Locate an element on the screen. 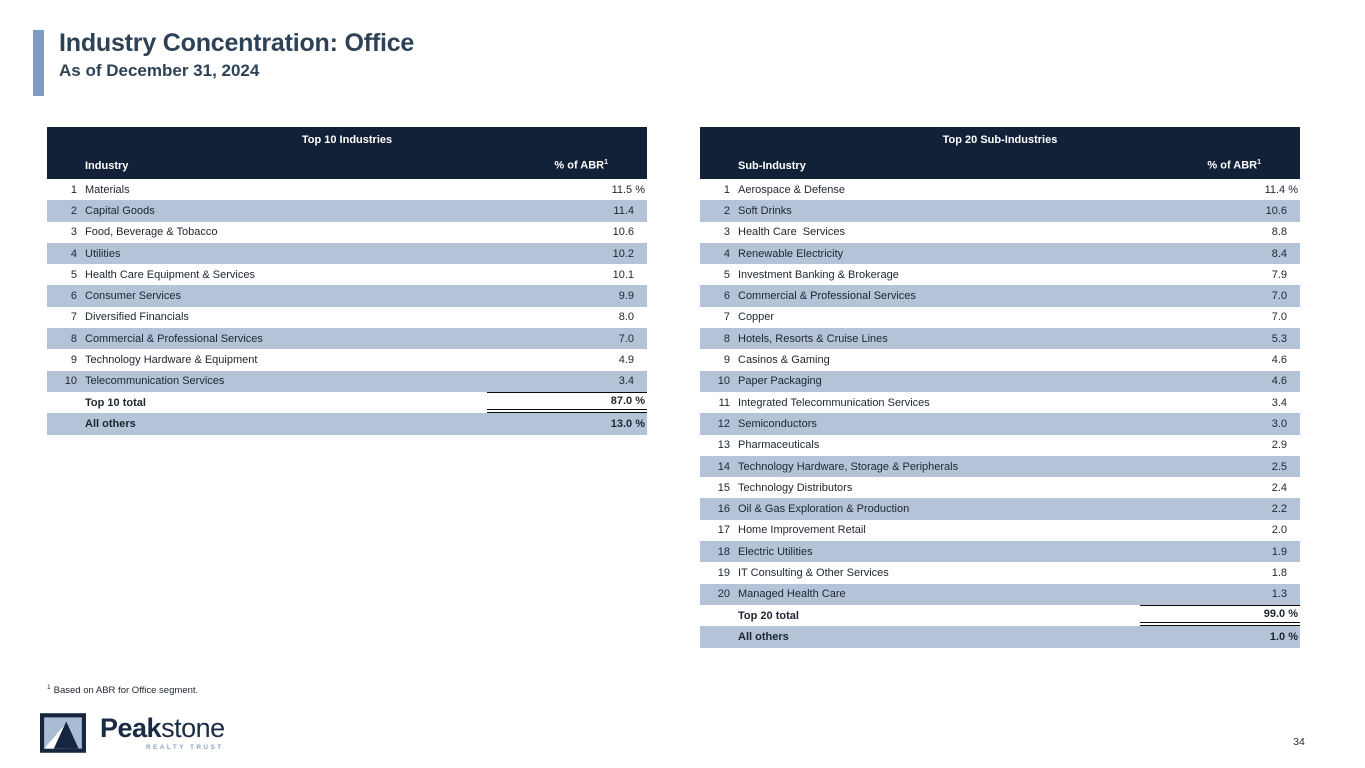  table-row: 20 Managed Health Care 1.3 is located at coordinates (1000, 594).